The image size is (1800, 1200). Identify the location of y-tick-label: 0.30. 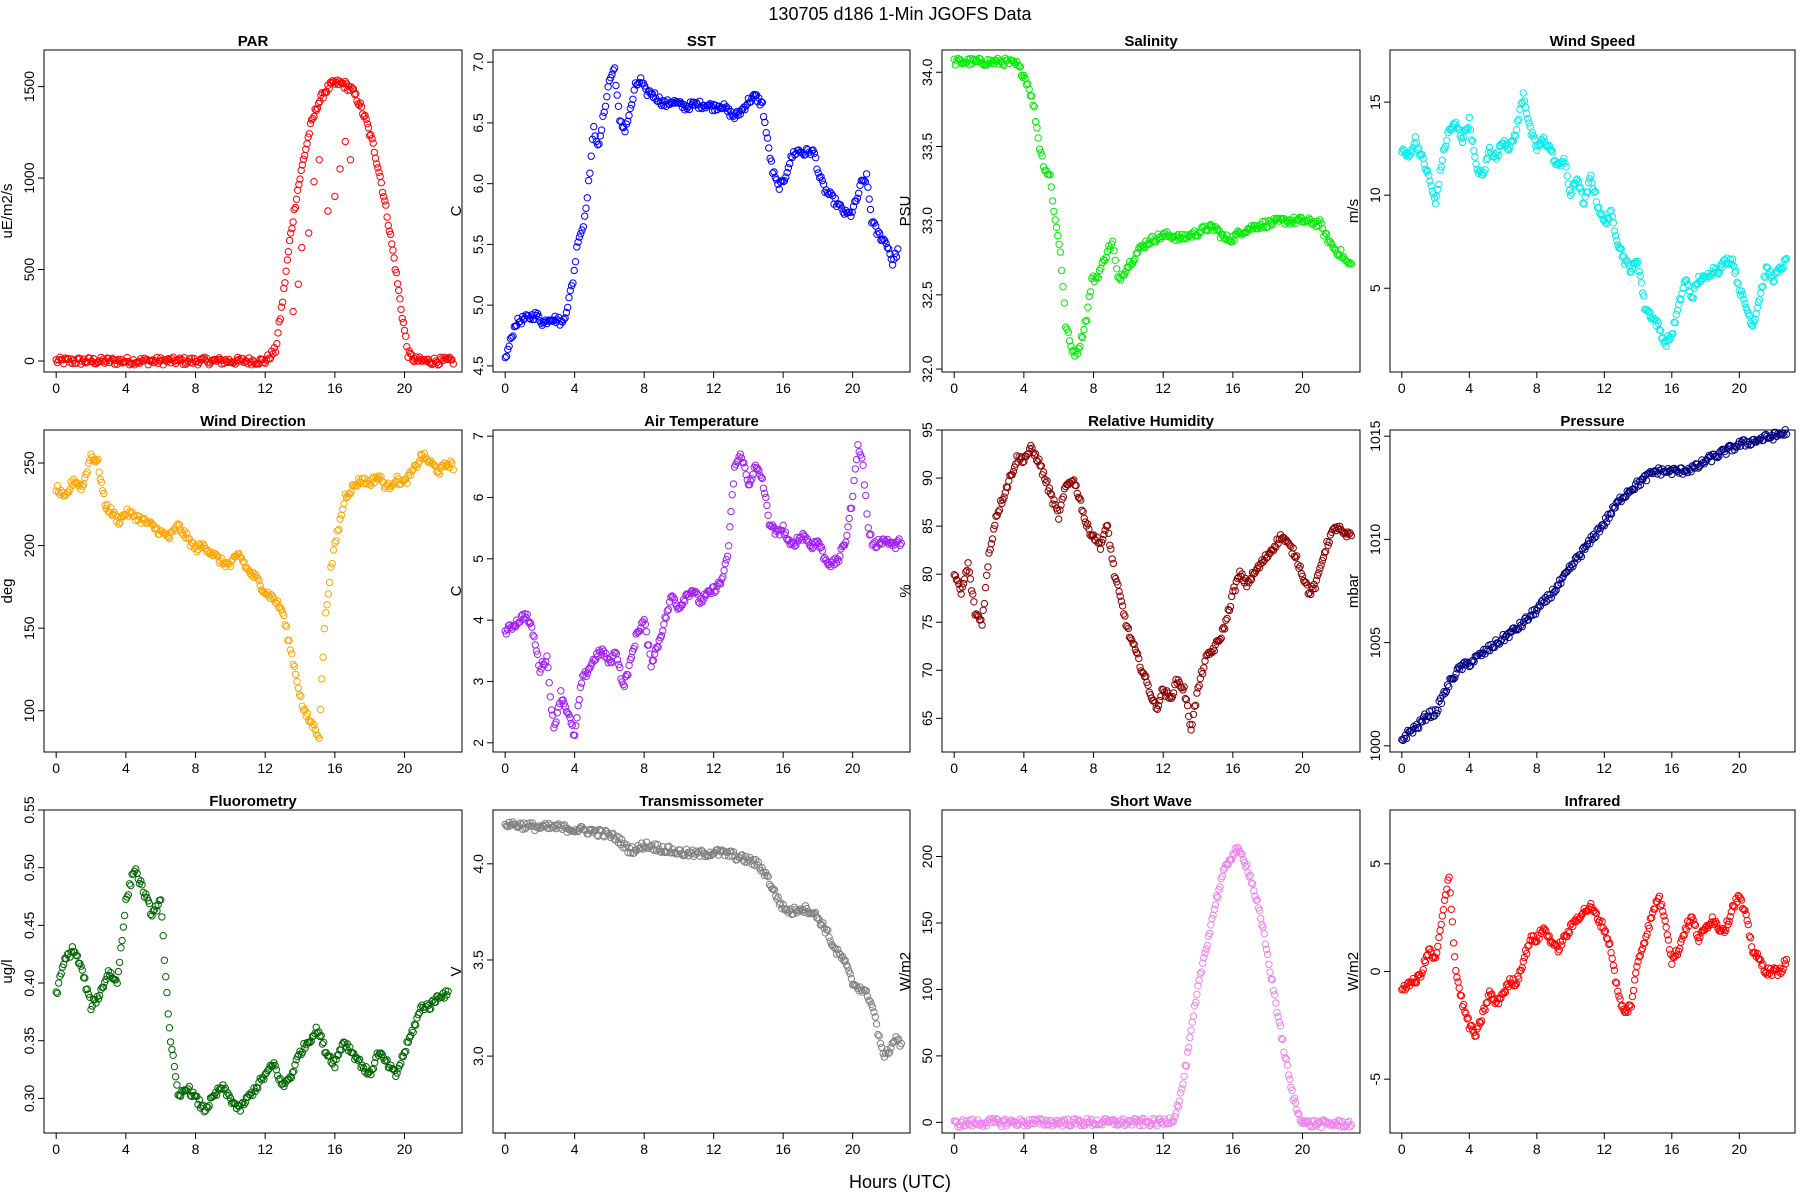
(29, 1098).